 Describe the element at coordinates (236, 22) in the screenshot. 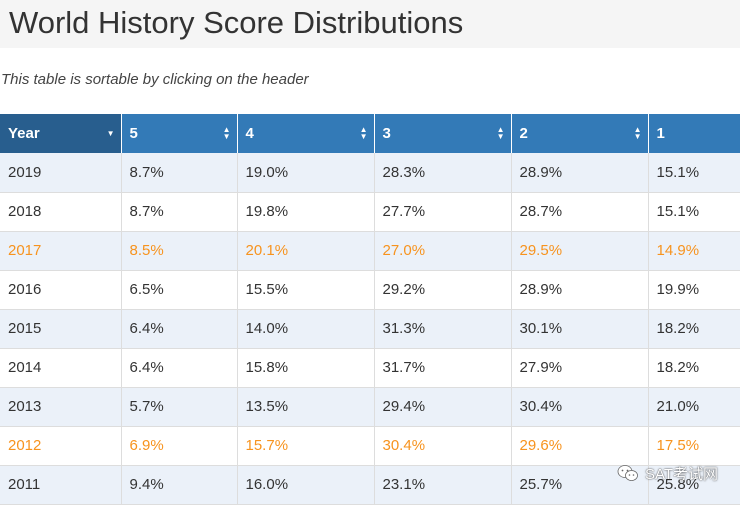

I see `page-title: World History Score Distributions` at that location.